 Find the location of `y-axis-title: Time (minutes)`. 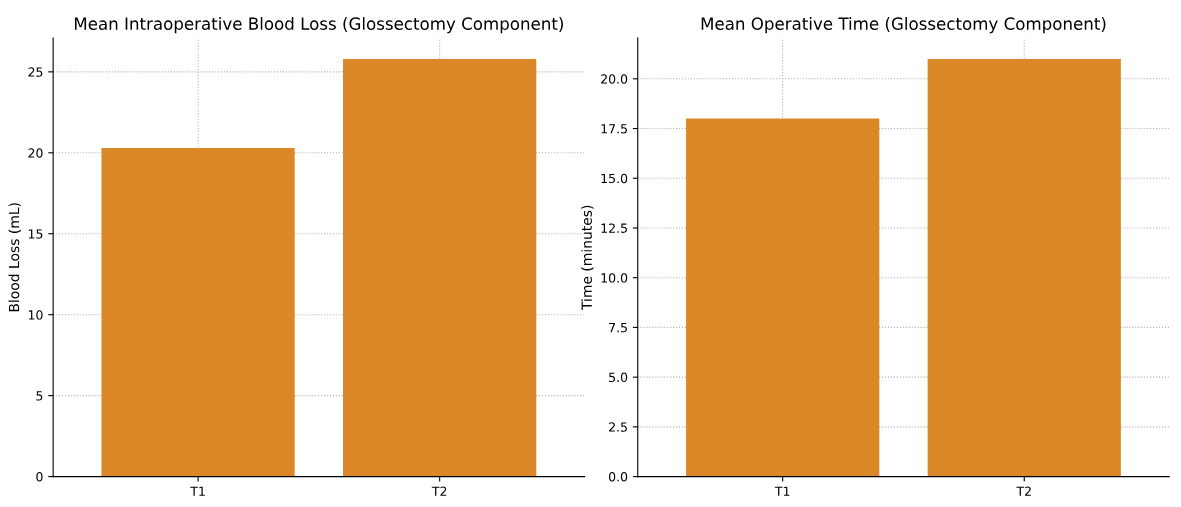

y-axis-title: Time (minutes) is located at coordinates (587, 258).